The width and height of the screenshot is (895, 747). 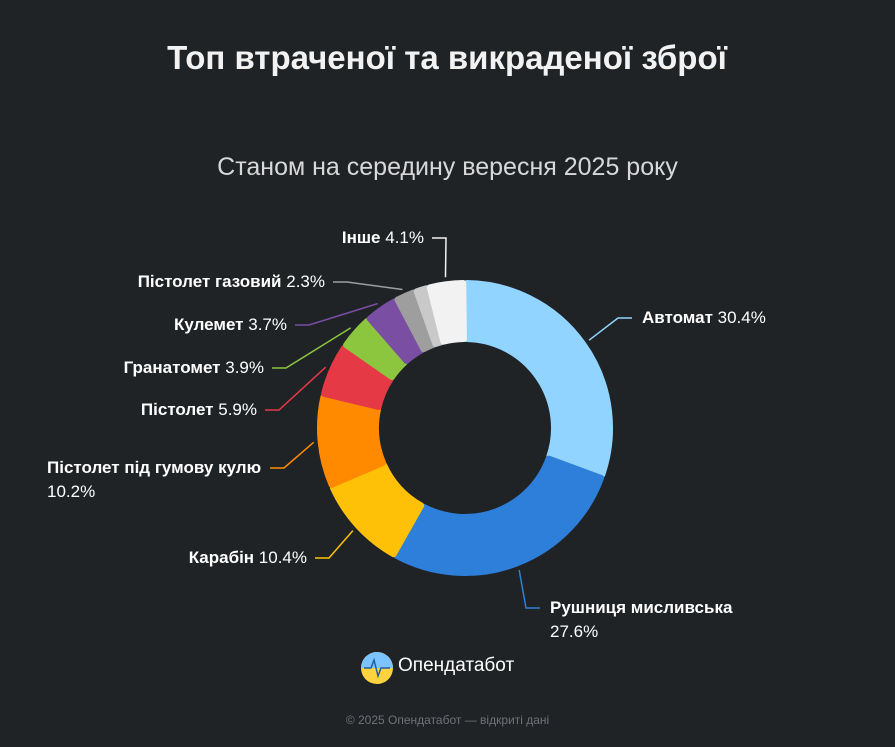 What do you see at coordinates (244, 367) in the screenshot?
I see `value-label: 3.9%` at bounding box center [244, 367].